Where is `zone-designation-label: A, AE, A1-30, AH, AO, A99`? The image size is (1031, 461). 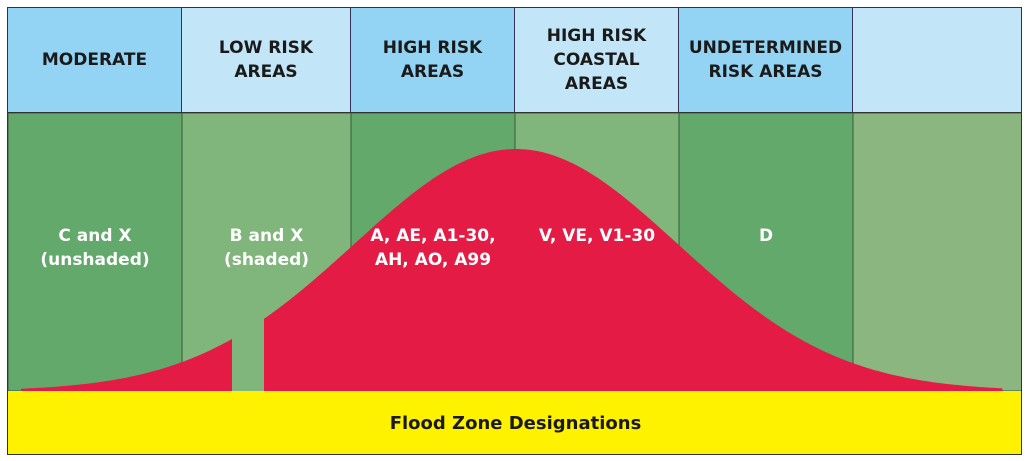 zone-designation-label: A, AE, A1-30, AH, AO, A99 is located at coordinates (433, 248).